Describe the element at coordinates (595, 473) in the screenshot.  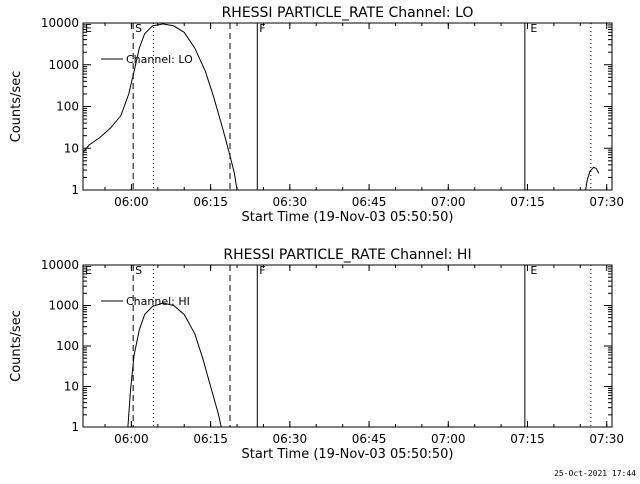
I see `footer-timestamp: 25-Oct-2021 17:44` at that location.